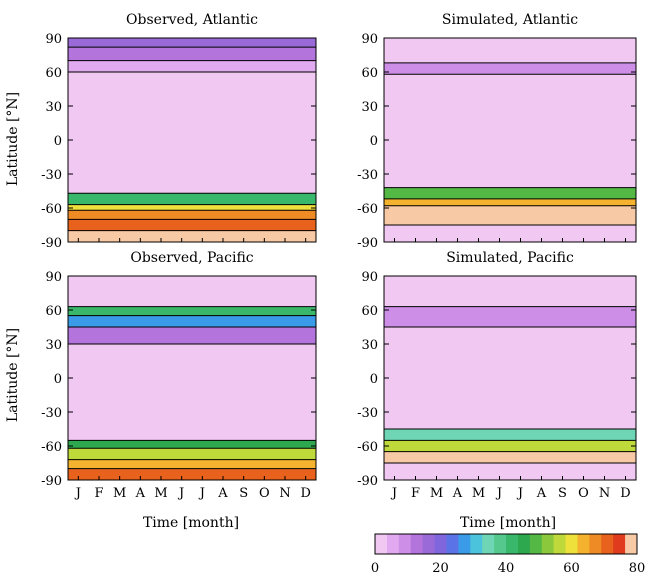 This screenshot has width=650, height=579. Describe the element at coordinates (375, 568) in the screenshot. I see `colorbar-tick-label: 0` at that location.